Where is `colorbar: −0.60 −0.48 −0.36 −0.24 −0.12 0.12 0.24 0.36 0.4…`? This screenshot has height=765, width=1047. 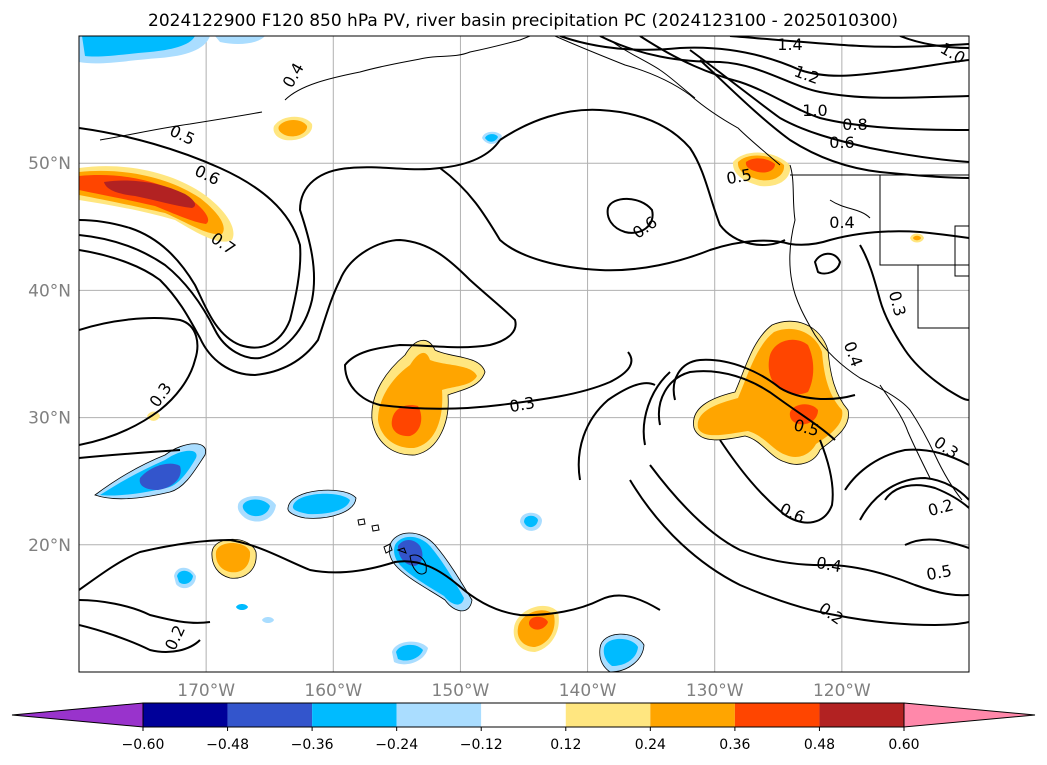 colorbar: −0.60 −0.48 −0.36 −0.24 −0.12 0.12 0.24 0.36 0.4… is located at coordinates (523, 727).